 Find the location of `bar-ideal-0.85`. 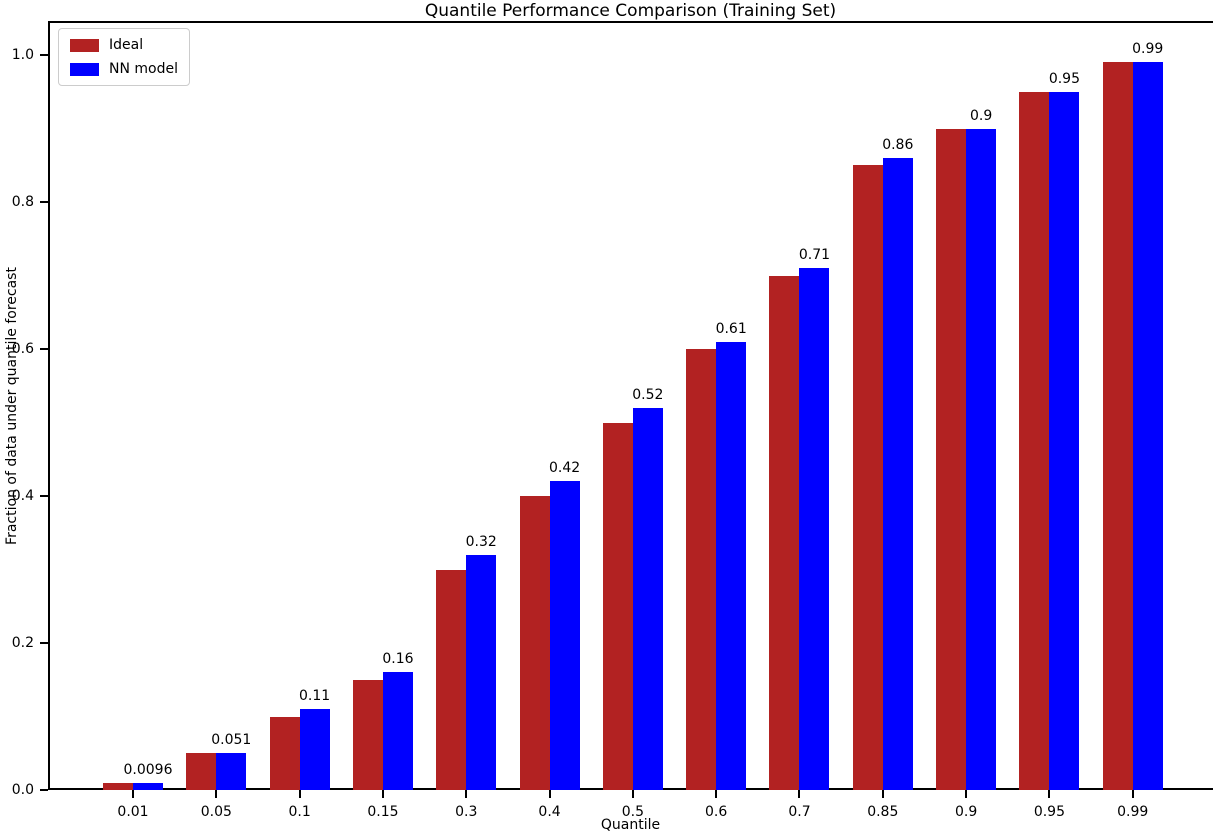

bar-ideal-0.85 is located at coordinates (867, 477).